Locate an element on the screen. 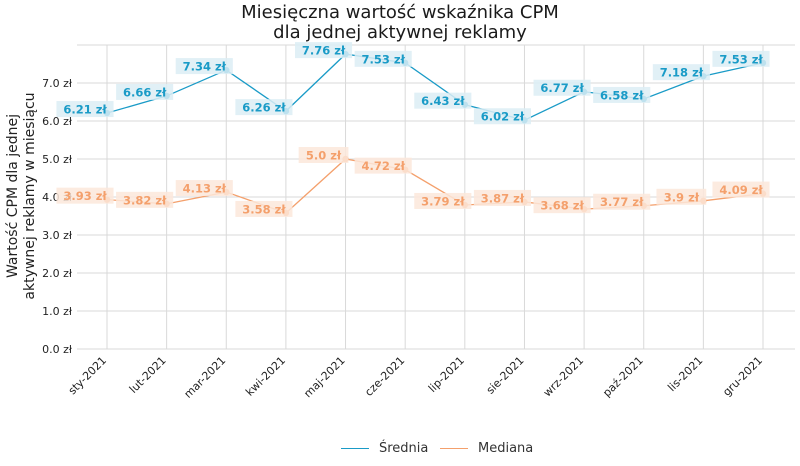 This screenshot has height=466, width=800. x-tick-label: kwi-2021 is located at coordinates (265, 376).